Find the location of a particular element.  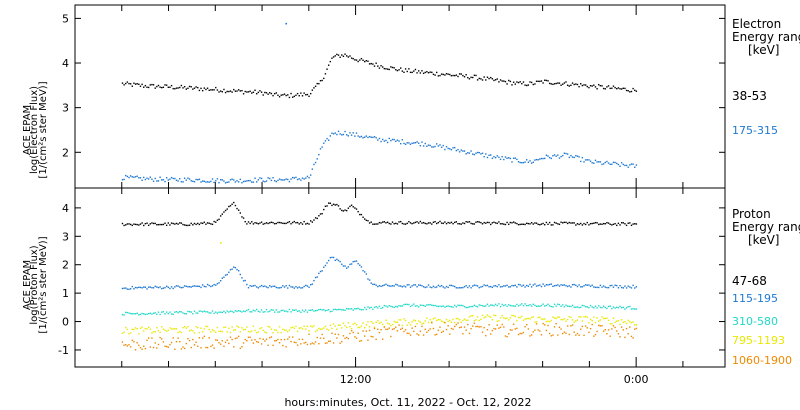

y-tick-label: 3 is located at coordinates (65, 236).